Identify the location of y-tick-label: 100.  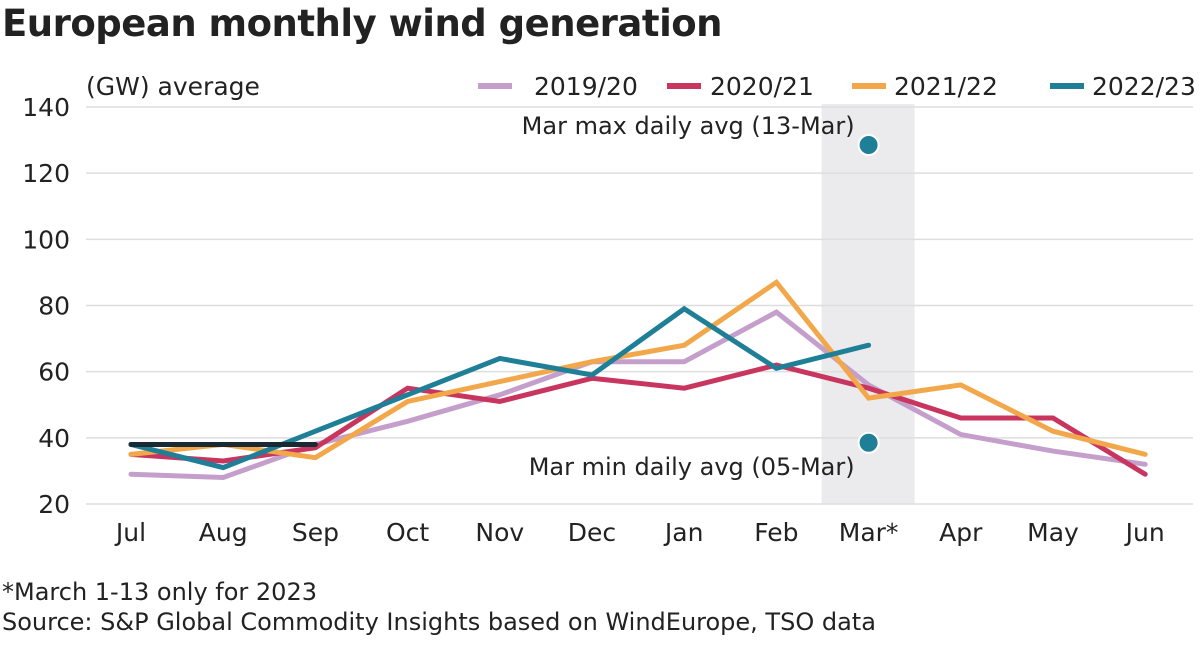
(46, 239).